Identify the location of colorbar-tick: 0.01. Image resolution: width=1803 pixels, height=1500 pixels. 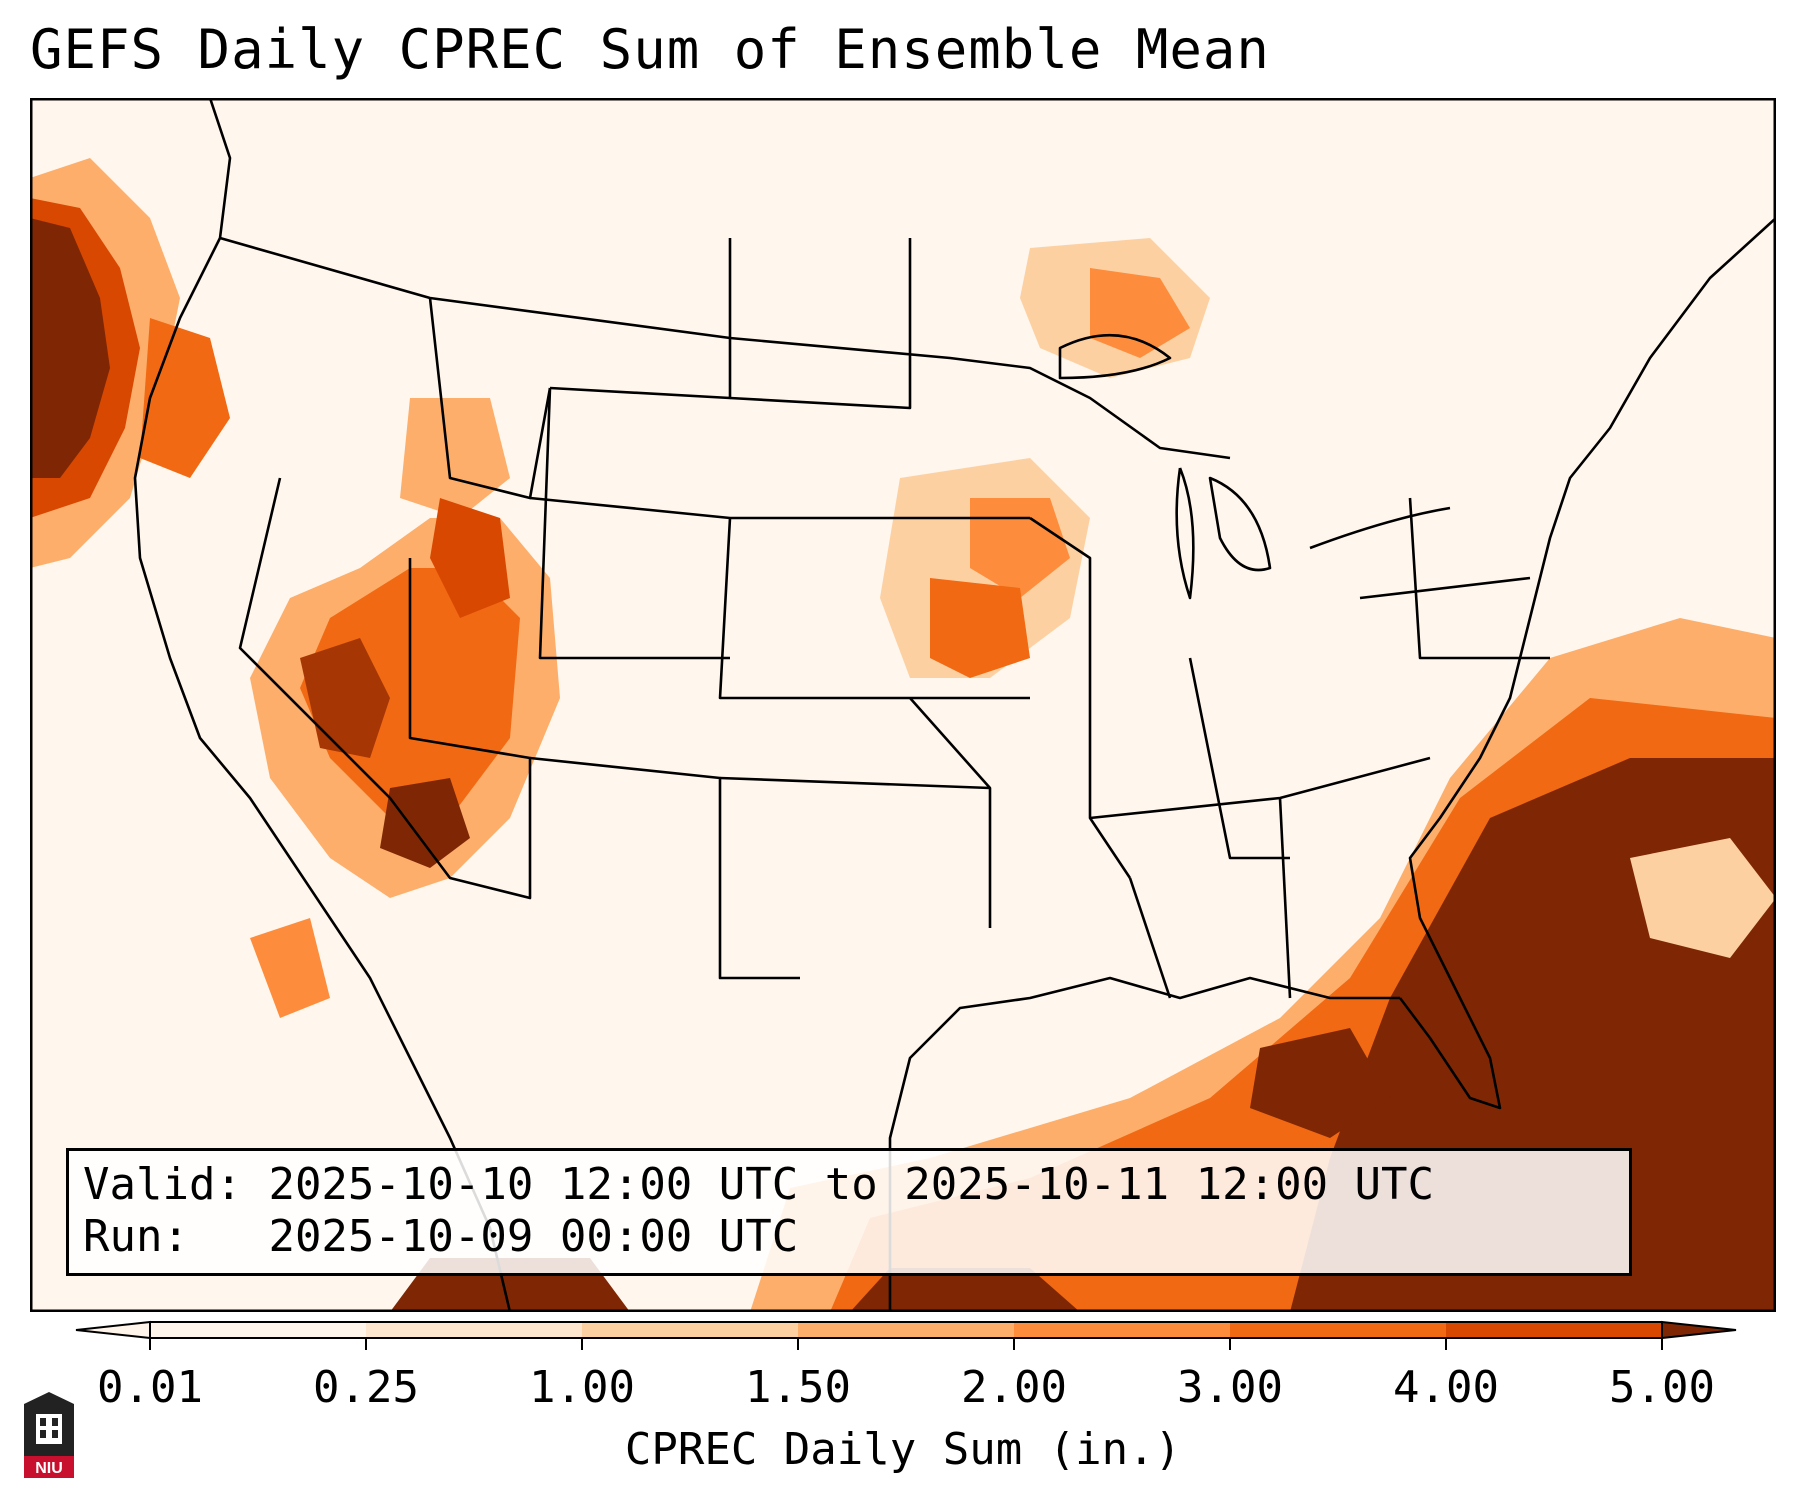
(150, 1387).